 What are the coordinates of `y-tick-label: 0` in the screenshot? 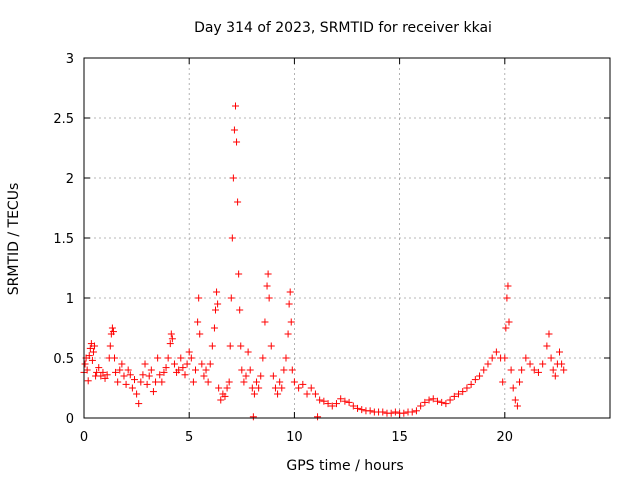 It's located at (70, 419).